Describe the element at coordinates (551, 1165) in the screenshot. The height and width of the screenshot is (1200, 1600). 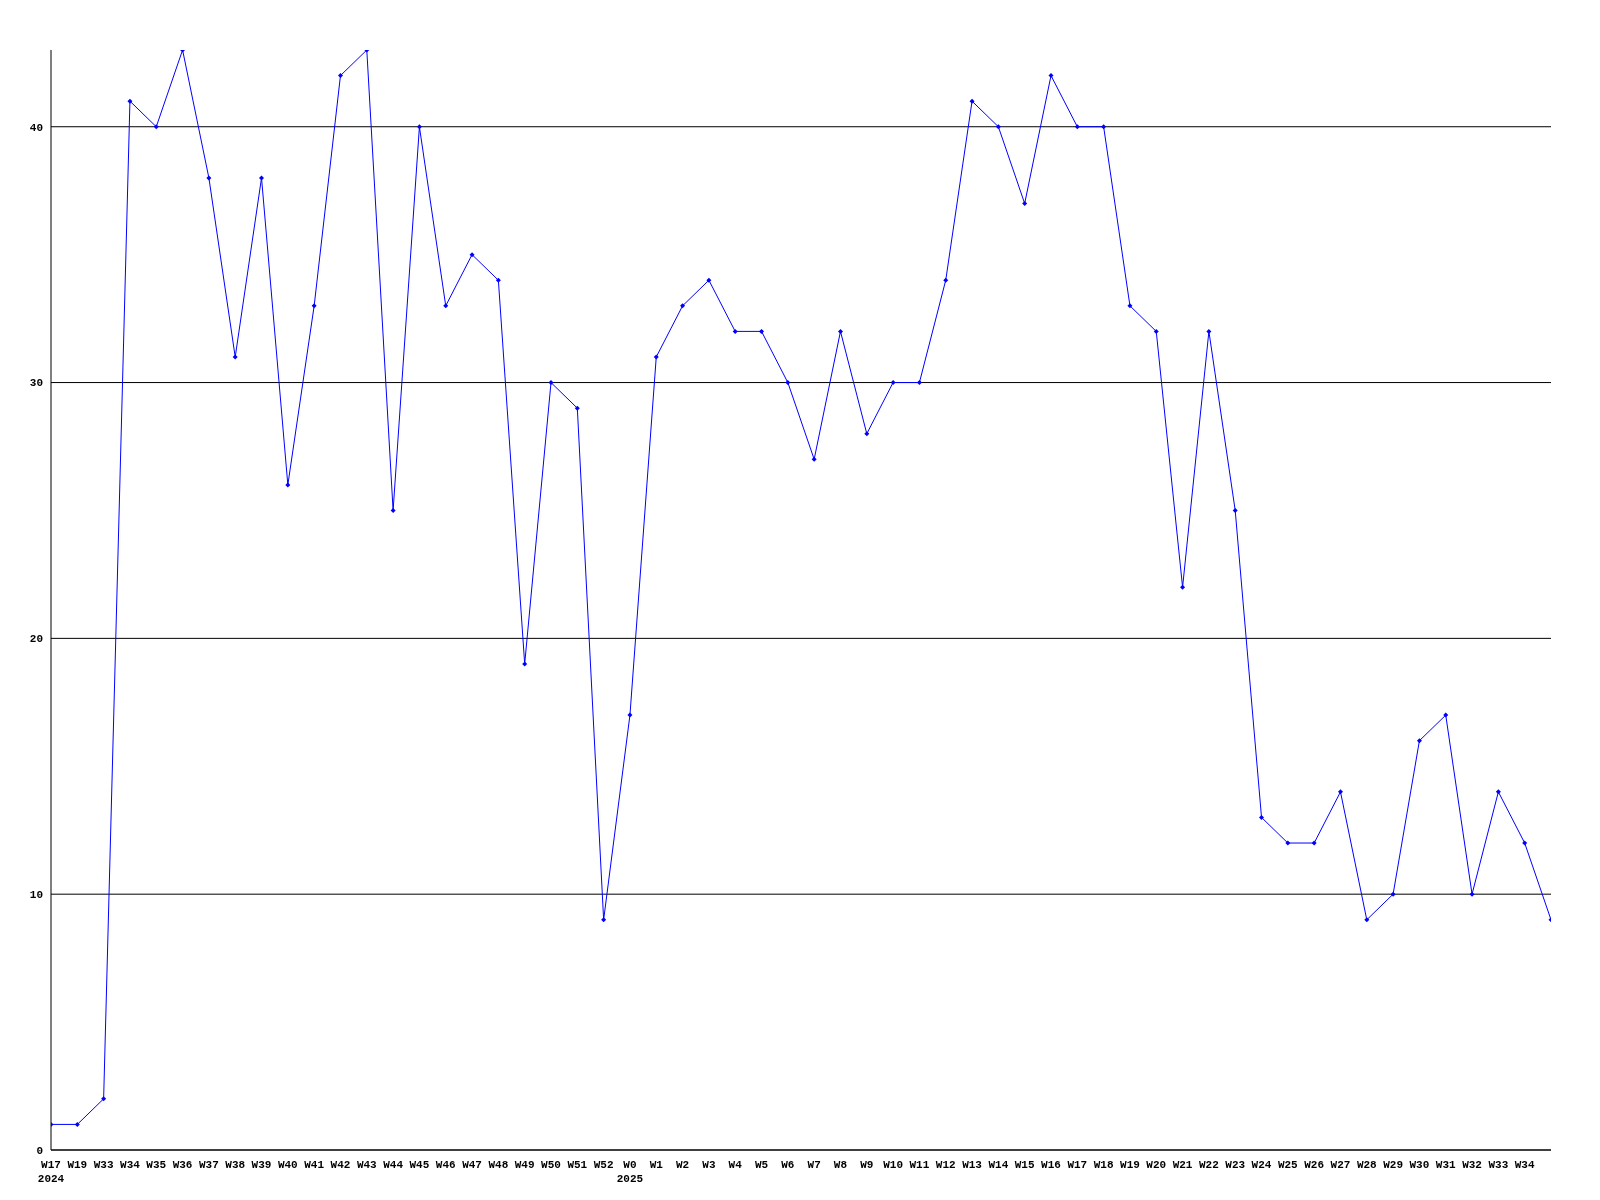
I see `x-tick-label: W50` at that location.